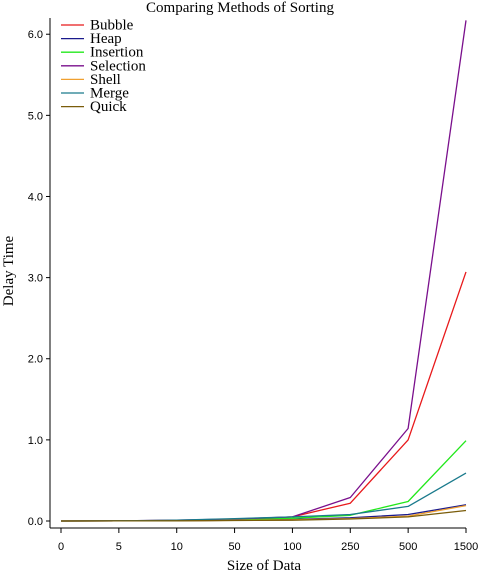  I want to click on y-tick-label: 3.0, so click(35, 279).